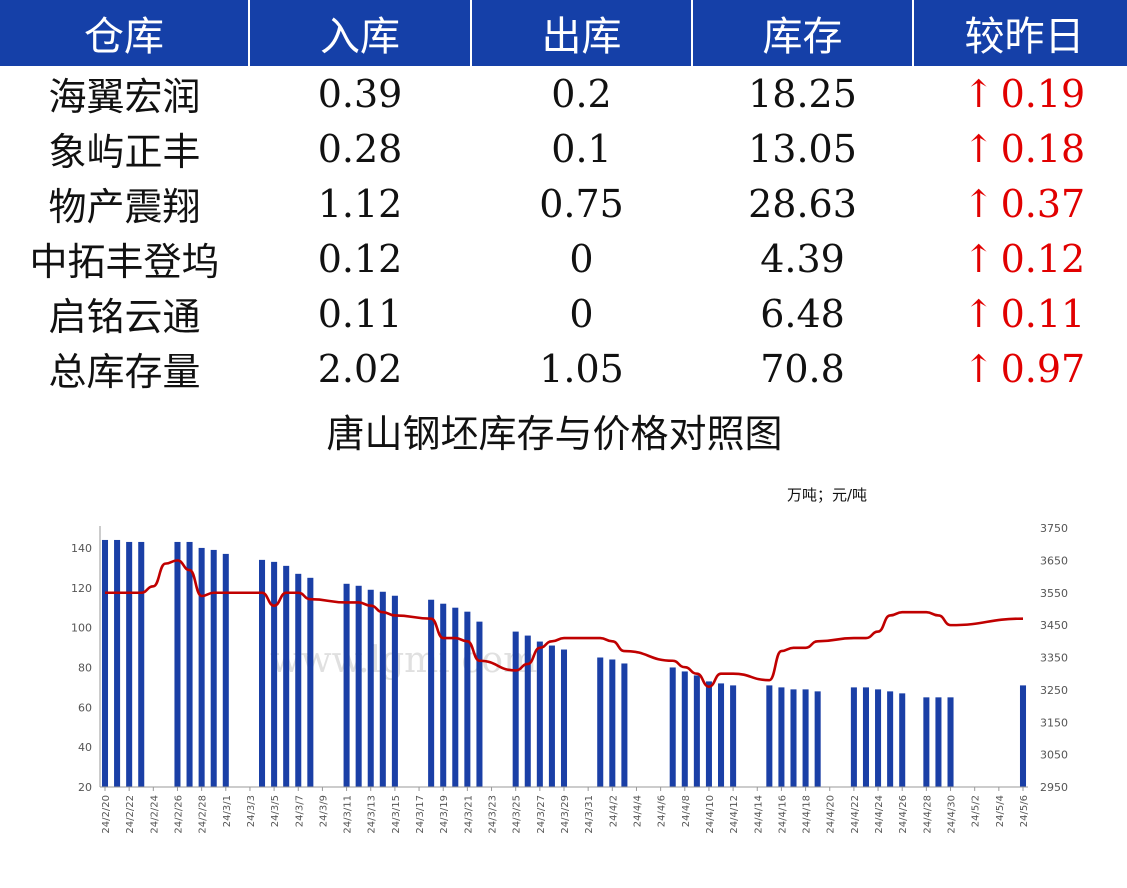  Describe the element at coordinates (85, 787) in the screenshot. I see `y-left-tick-label: 20` at that location.